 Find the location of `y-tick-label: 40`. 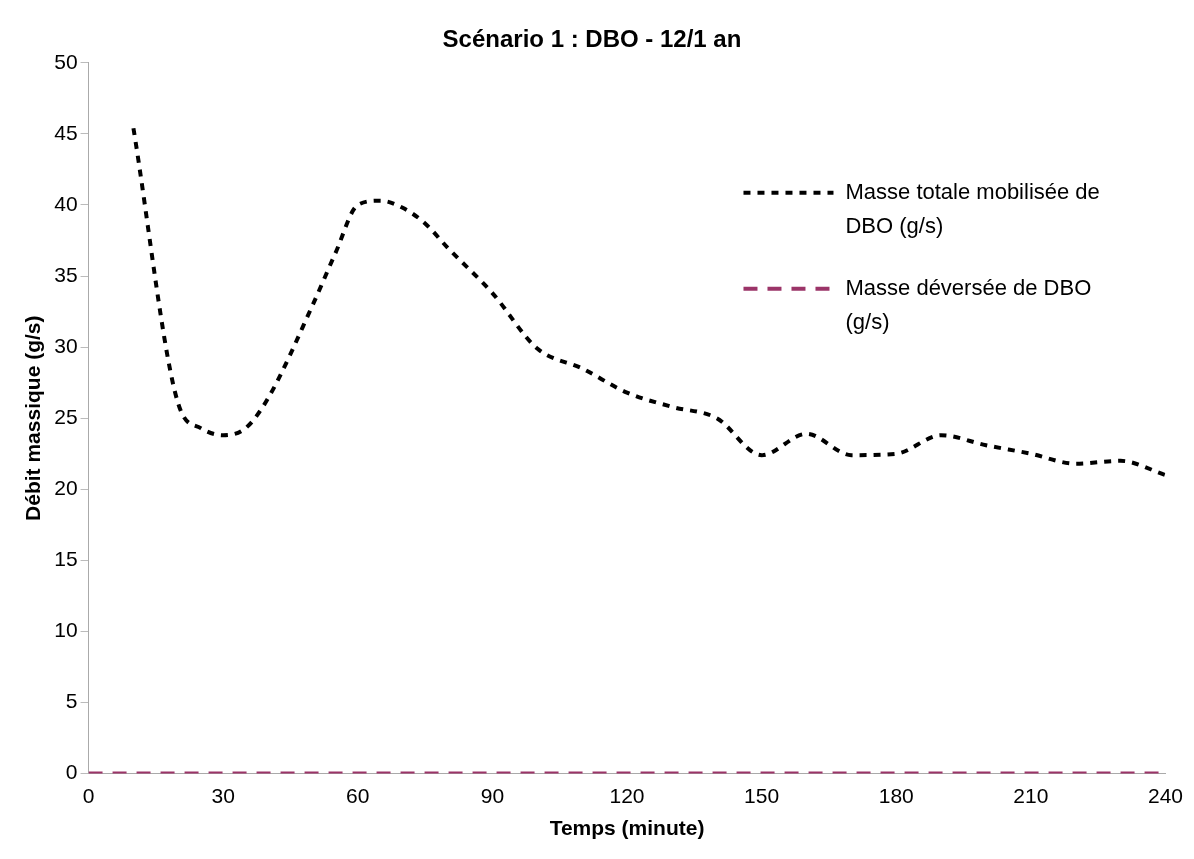

y-tick-label: 40 is located at coordinates (66, 203).